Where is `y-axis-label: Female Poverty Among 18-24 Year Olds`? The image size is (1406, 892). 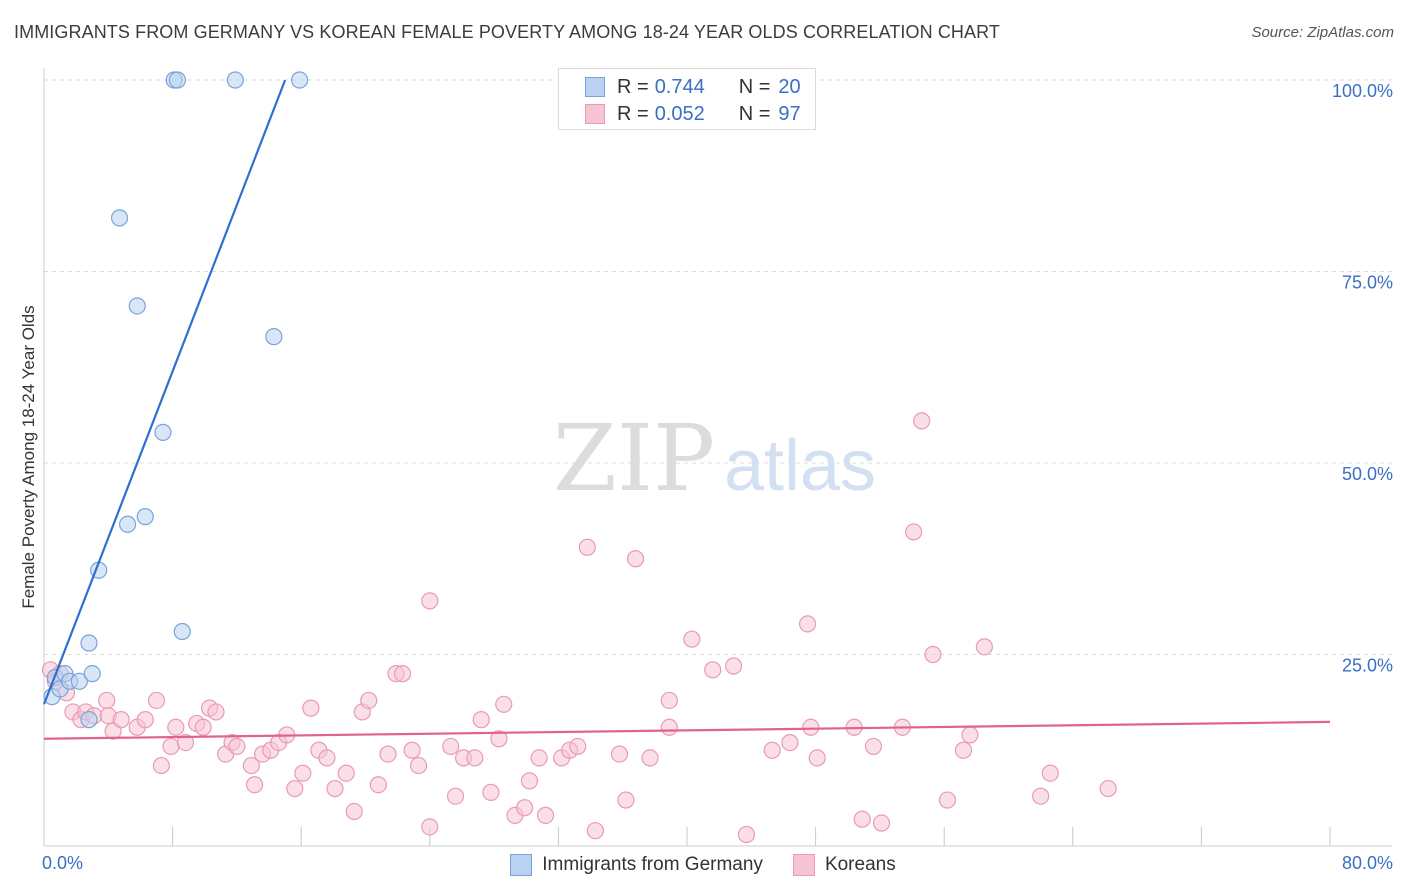 y-axis-label: Female Poverty Among 18-24 Year Olds is located at coordinates (28, 456).